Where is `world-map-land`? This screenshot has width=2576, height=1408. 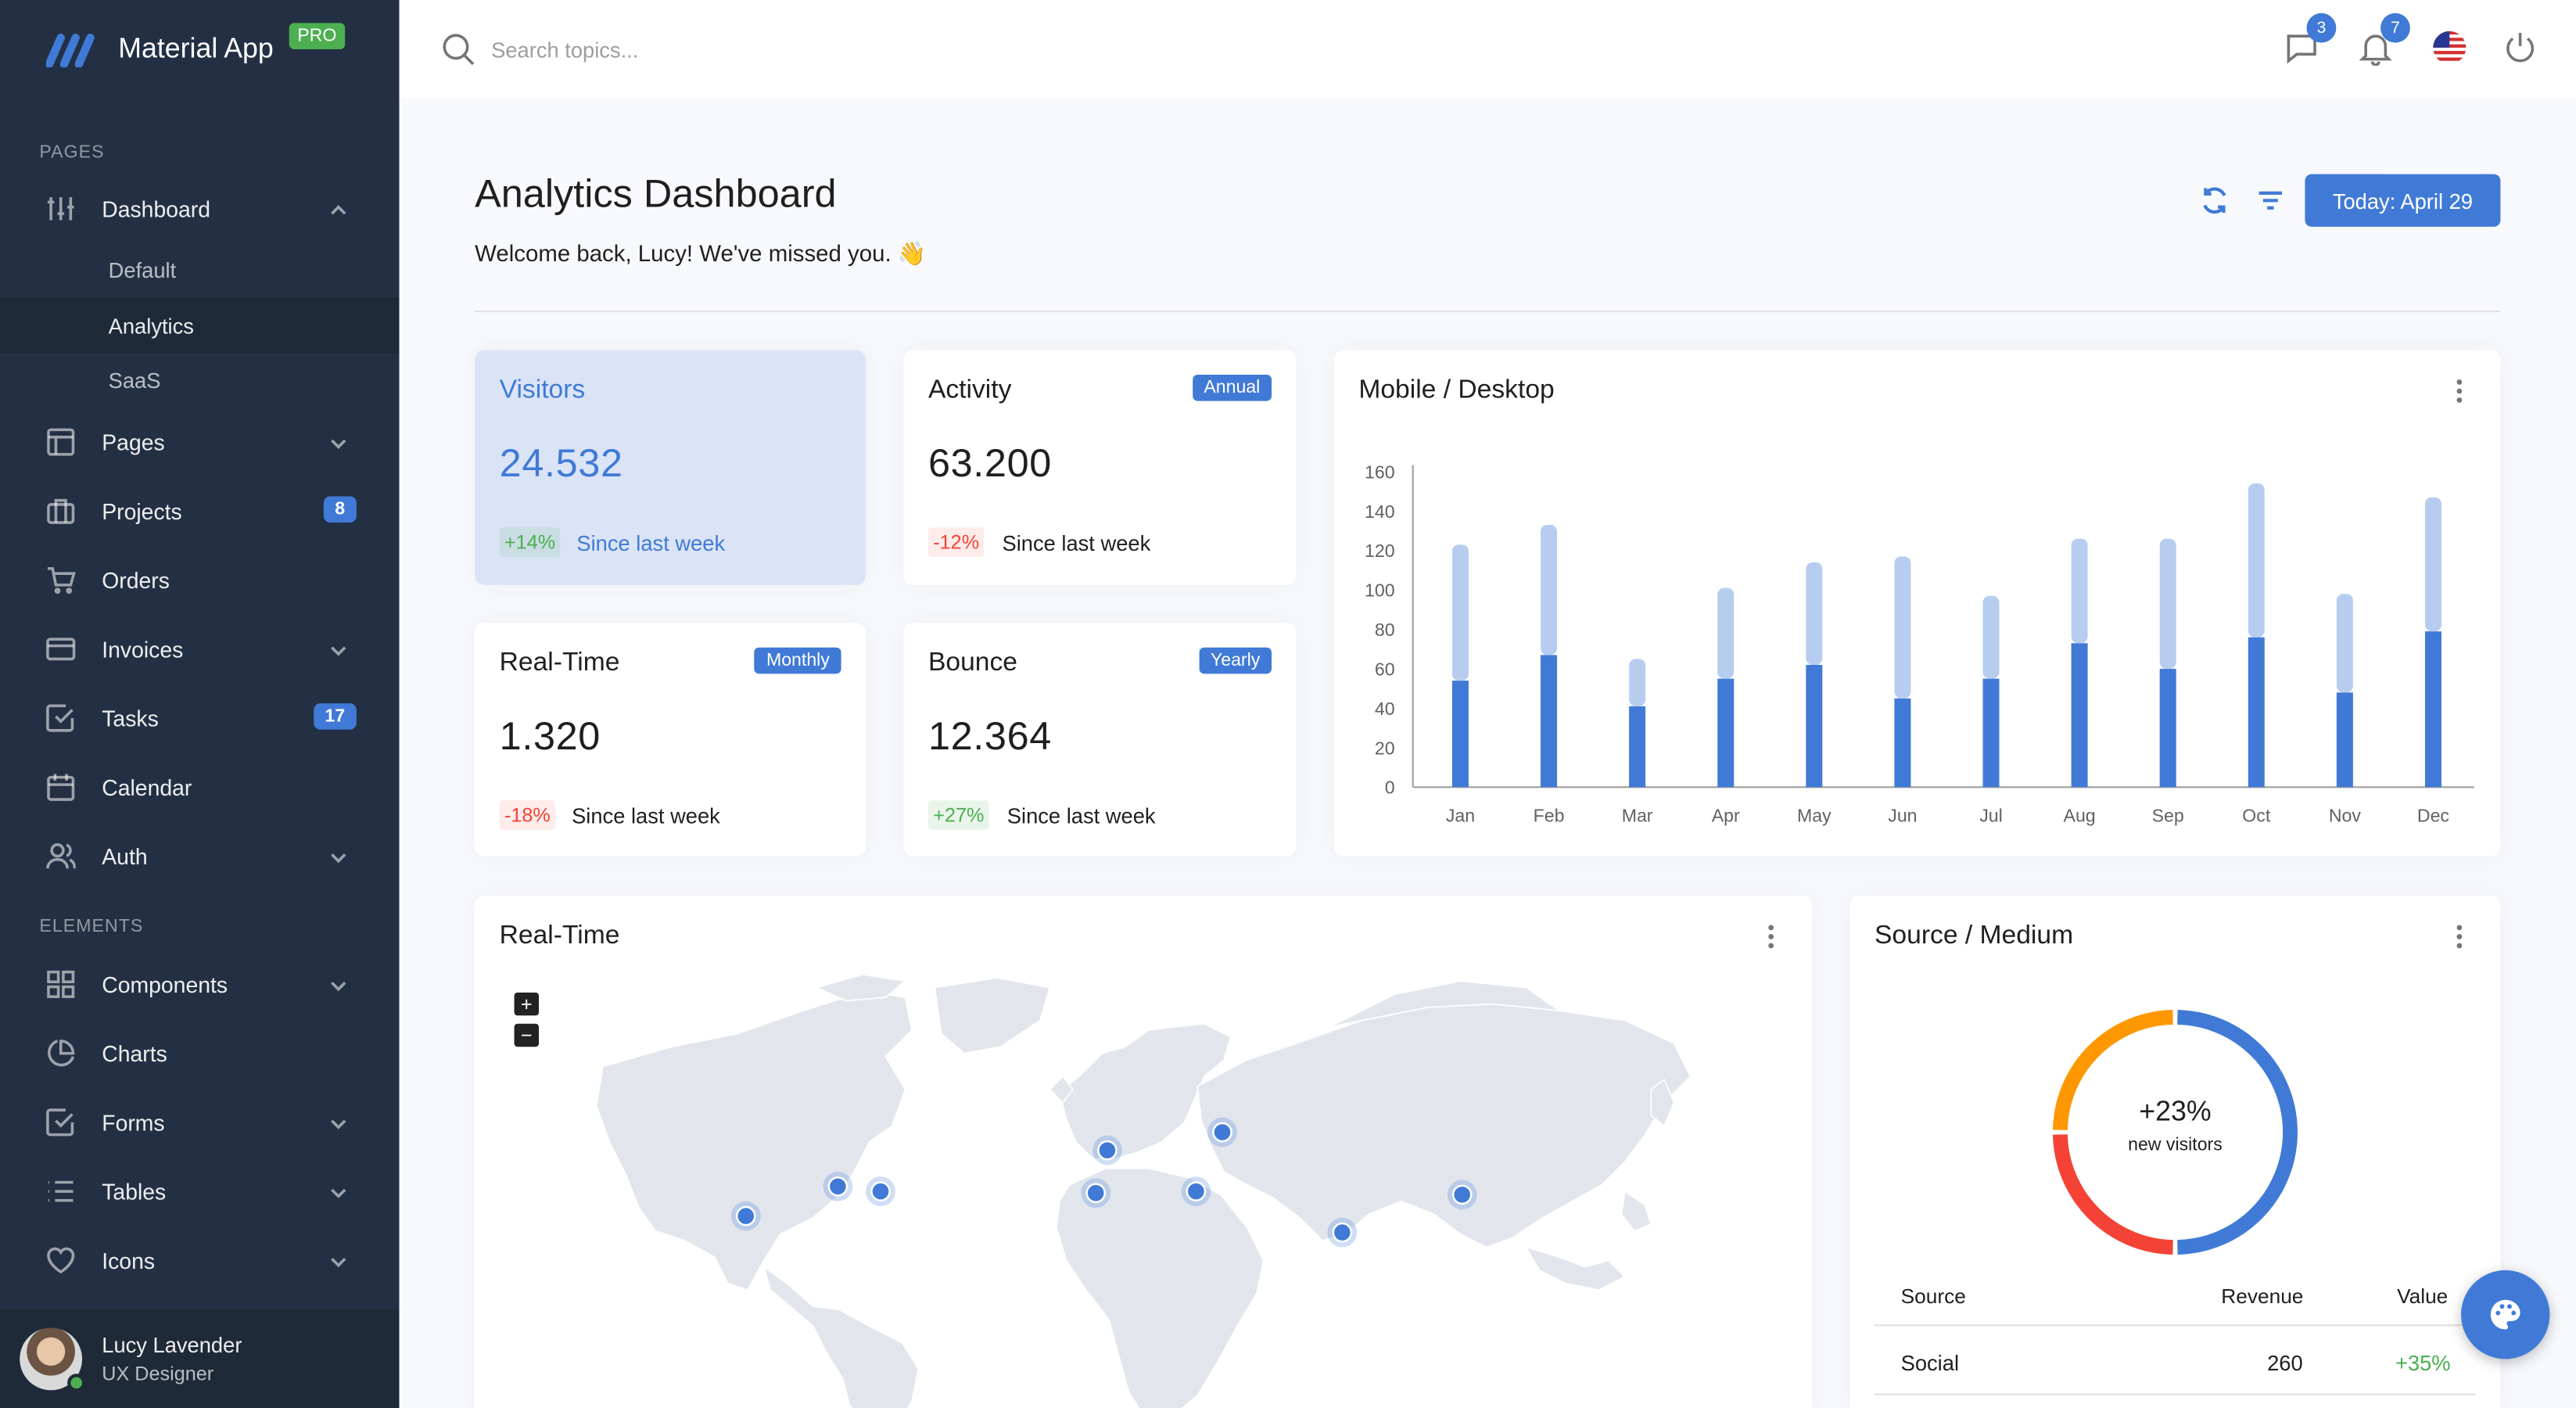 world-map-land is located at coordinates (1143, 1190).